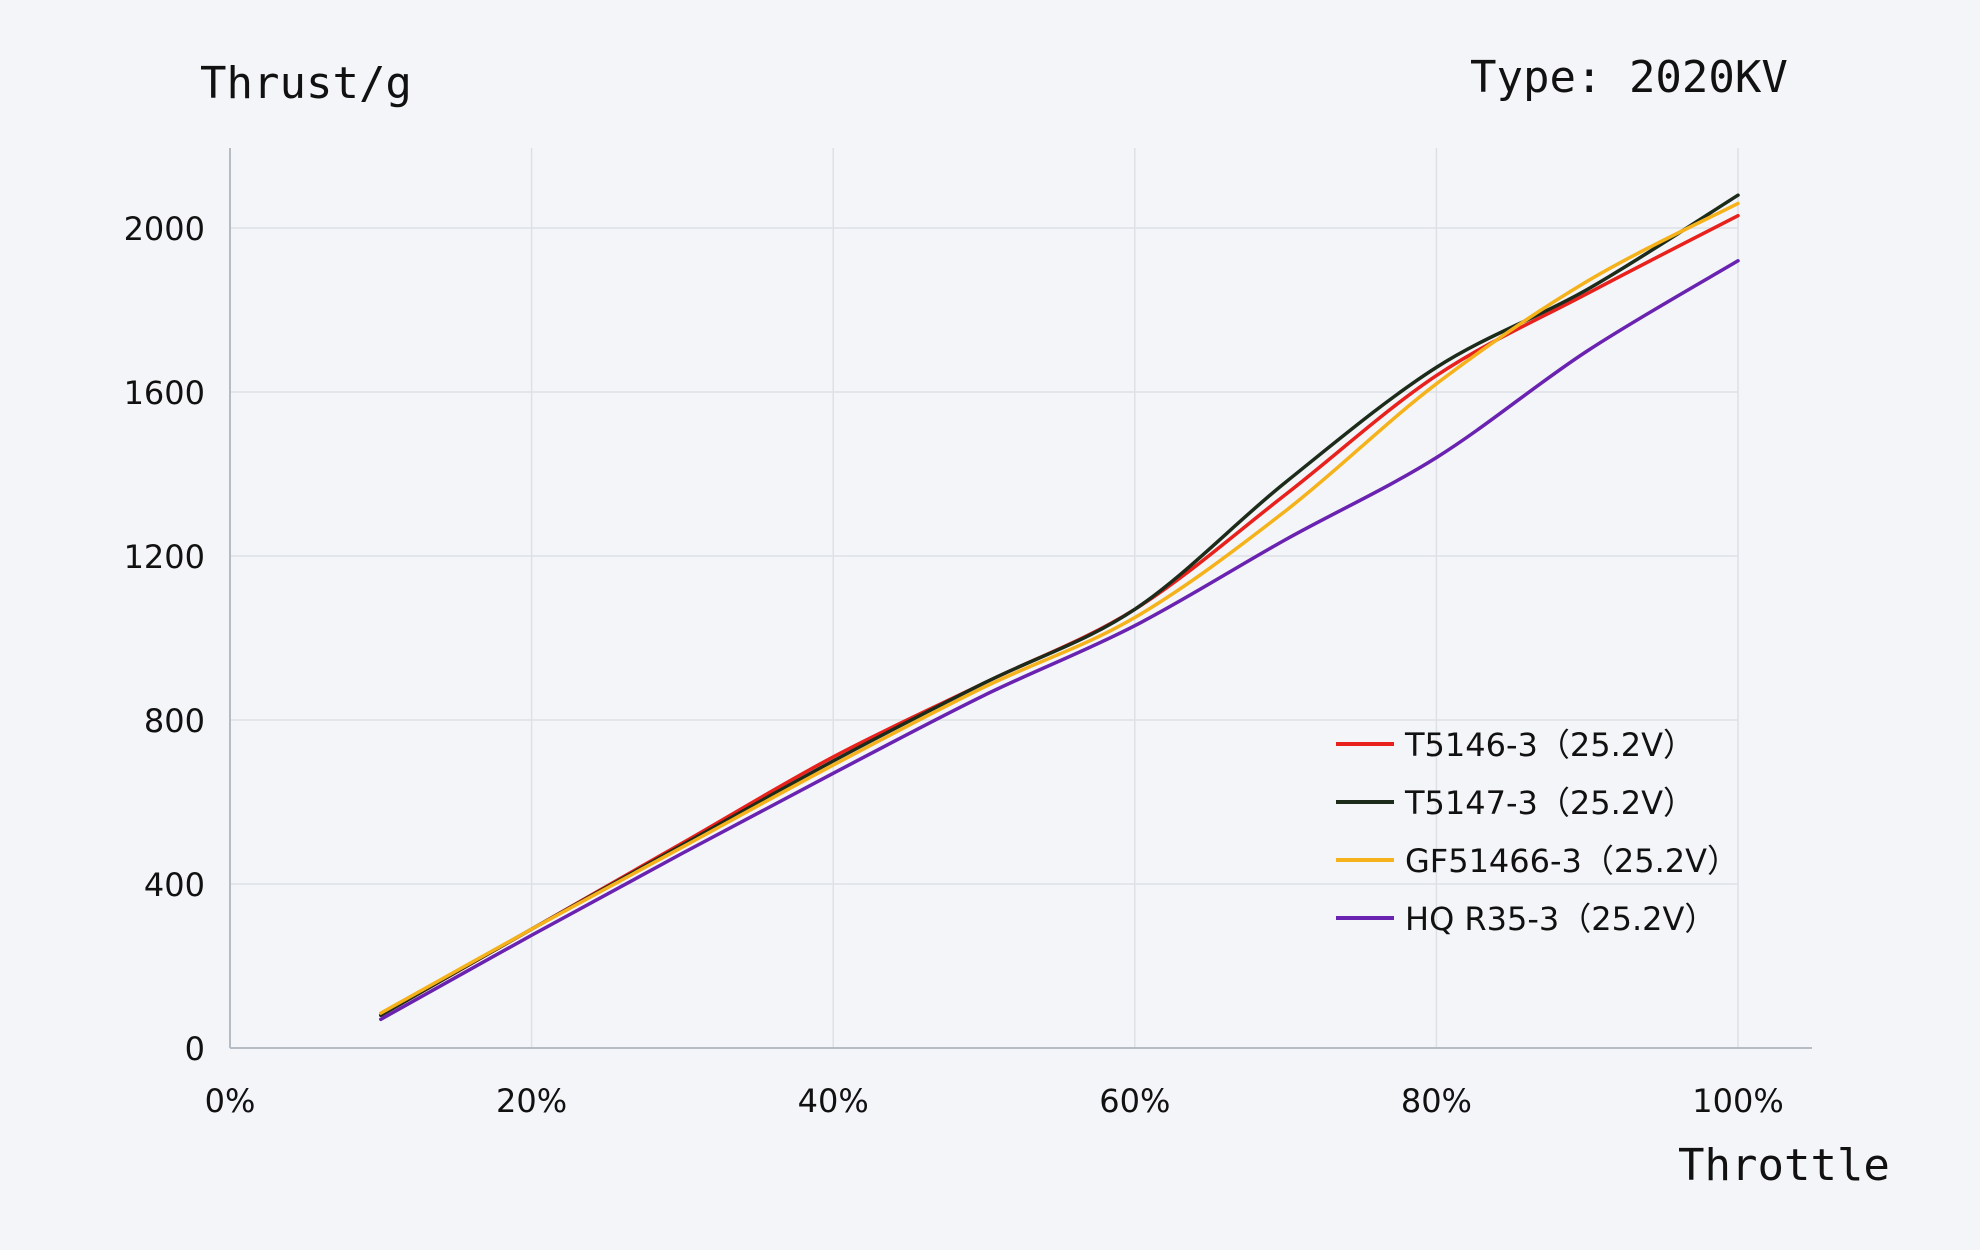 The height and width of the screenshot is (1250, 1980). What do you see at coordinates (531, 1101) in the screenshot?
I see `x-tick-label: 20%` at bounding box center [531, 1101].